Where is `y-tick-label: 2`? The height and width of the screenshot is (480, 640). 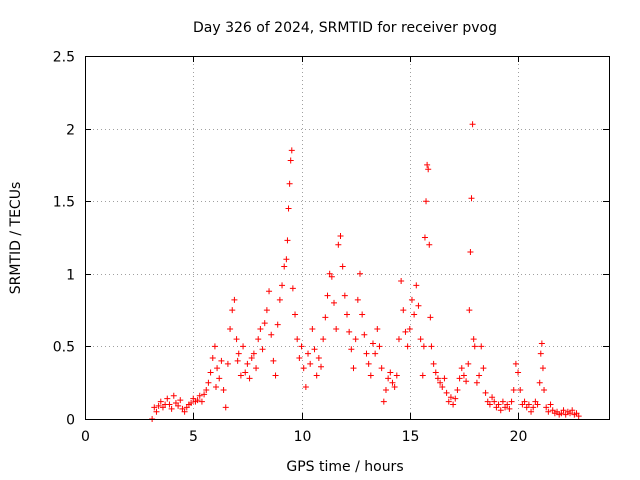
y-tick-label: 2 is located at coordinates (70, 131).